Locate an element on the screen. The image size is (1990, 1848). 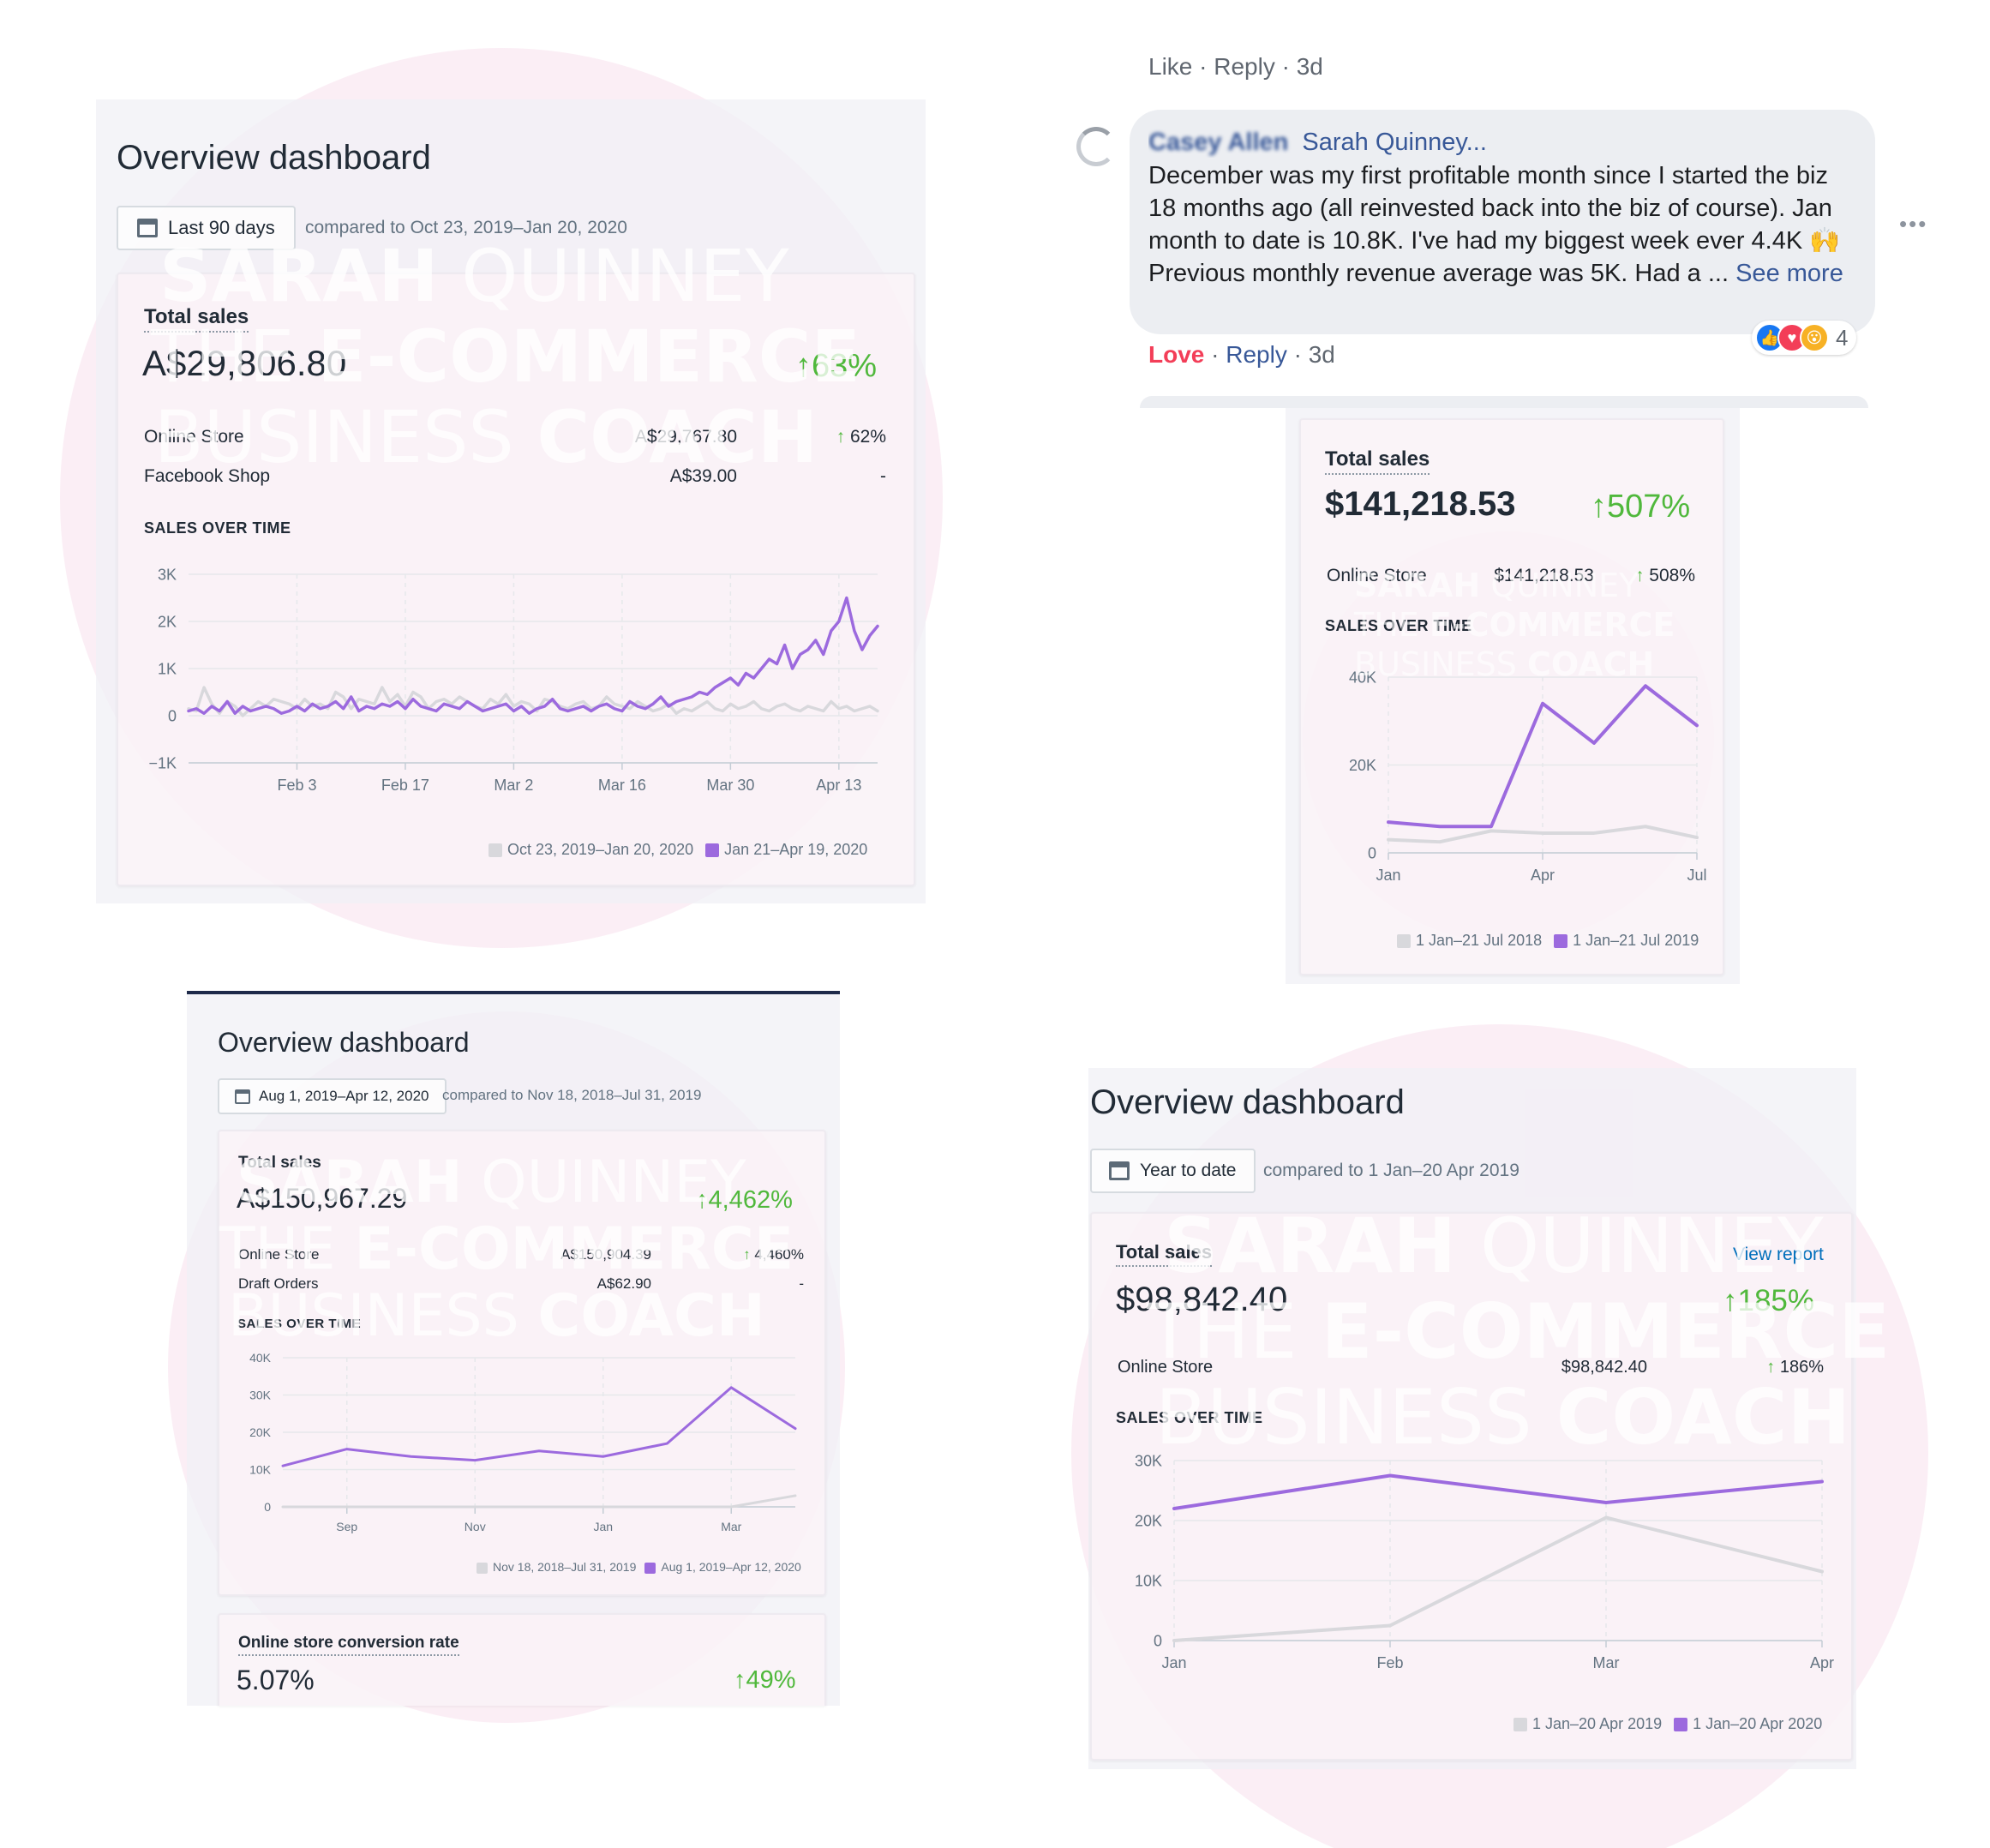
legend-item: 1 Jan–20 Apr 2019 is located at coordinates (1588, 1724).